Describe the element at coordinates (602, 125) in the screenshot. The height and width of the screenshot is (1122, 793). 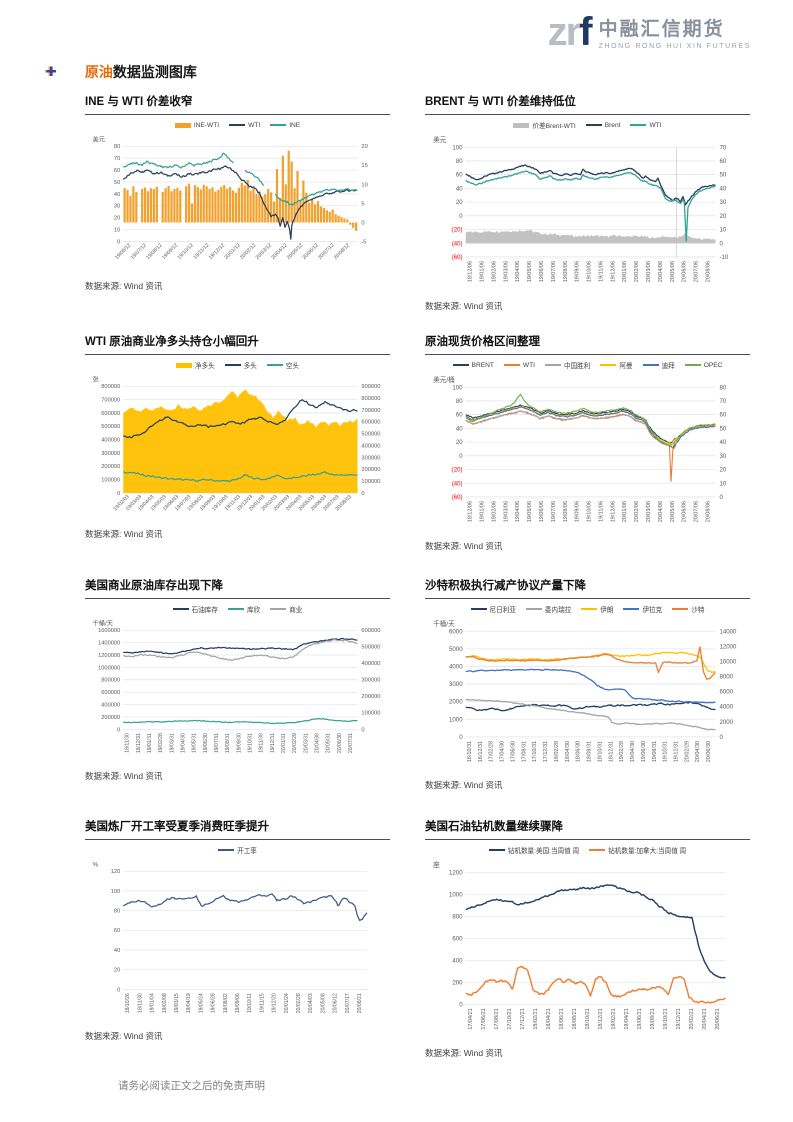
I see `legend-item: Brent` at that location.